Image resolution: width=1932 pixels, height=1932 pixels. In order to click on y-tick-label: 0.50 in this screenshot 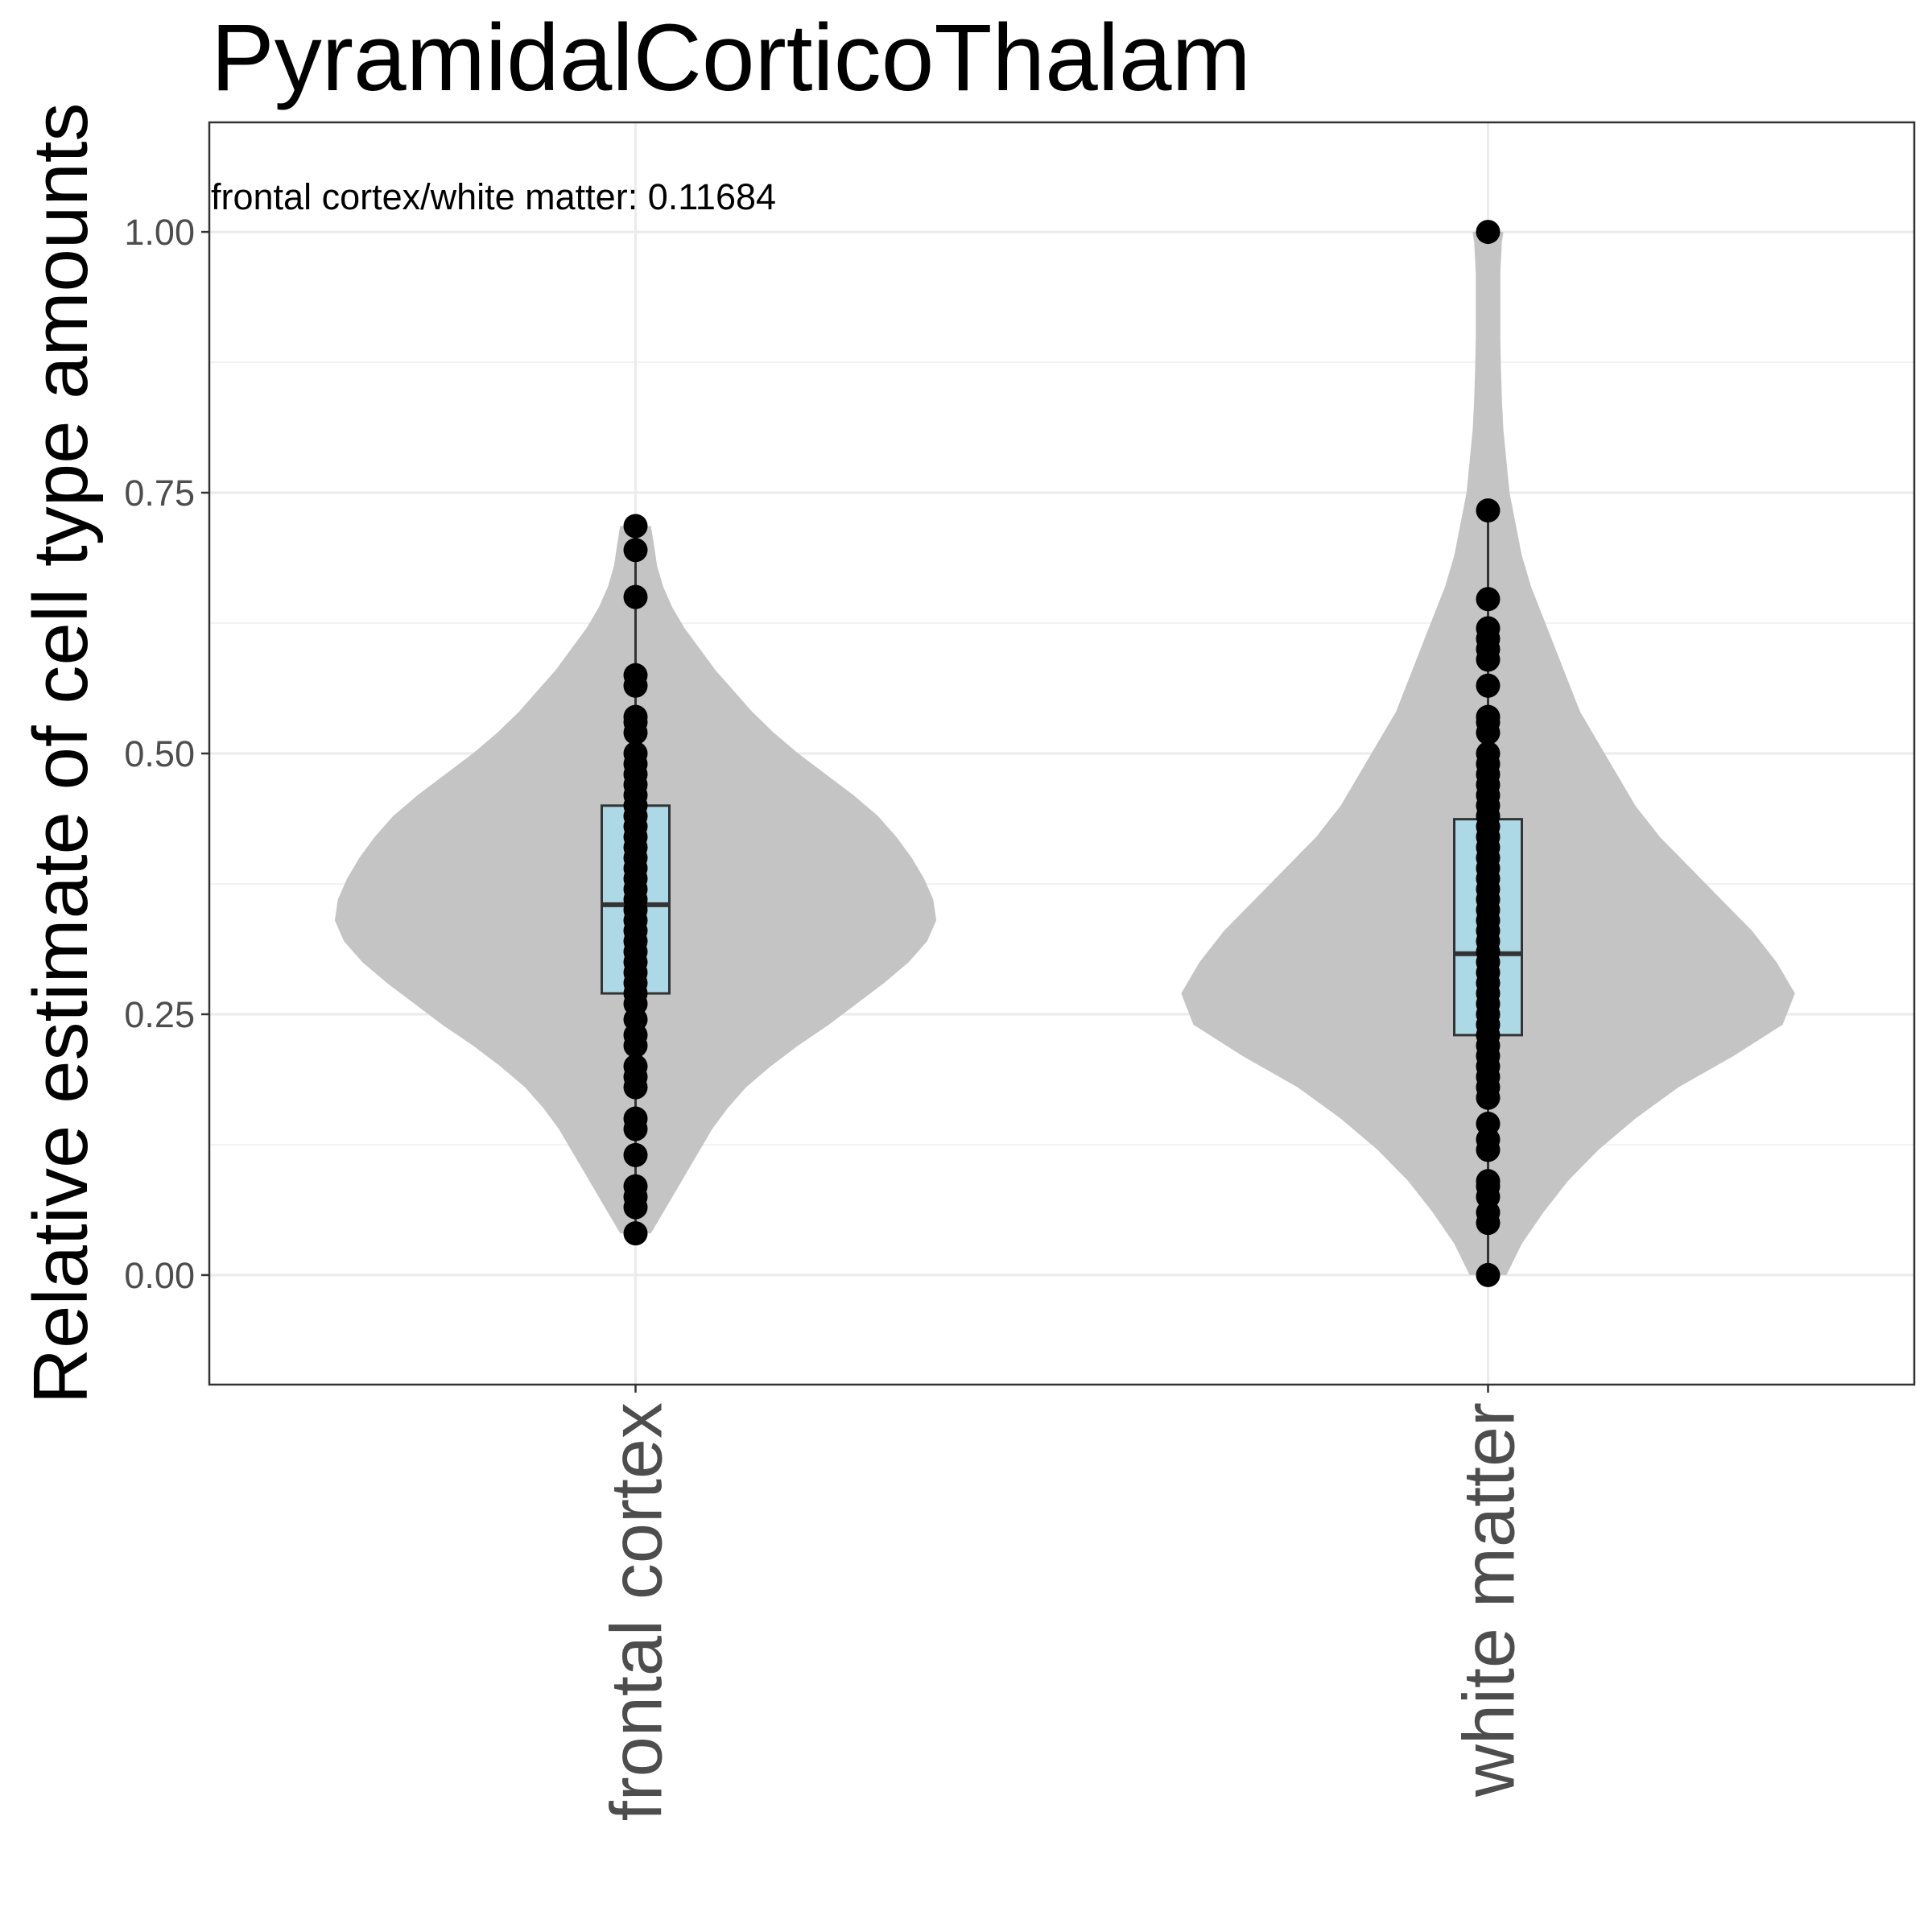, I will do `click(159, 753)`.